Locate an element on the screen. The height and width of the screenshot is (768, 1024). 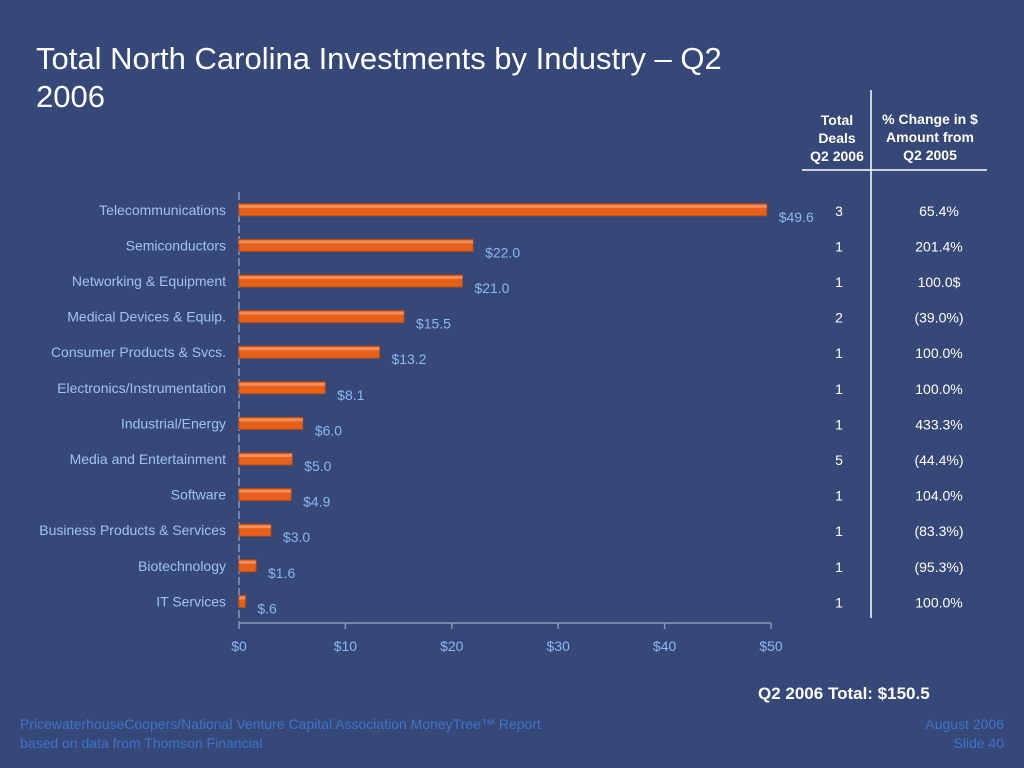
footer-date: August 2006 is located at coordinates (964, 724).